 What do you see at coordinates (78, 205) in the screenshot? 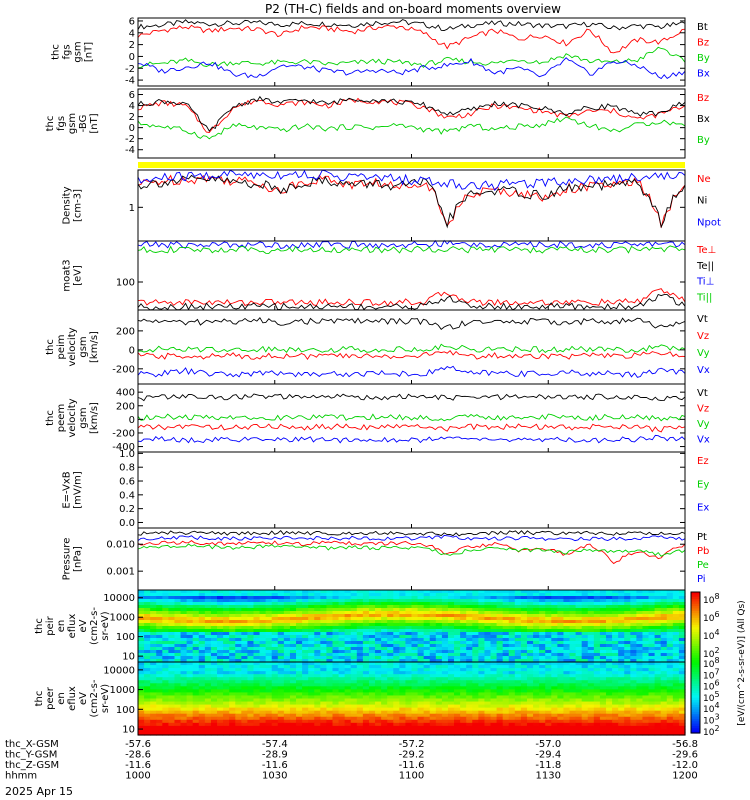
I see `panel-ylabel: [cm-3]` at bounding box center [78, 205].